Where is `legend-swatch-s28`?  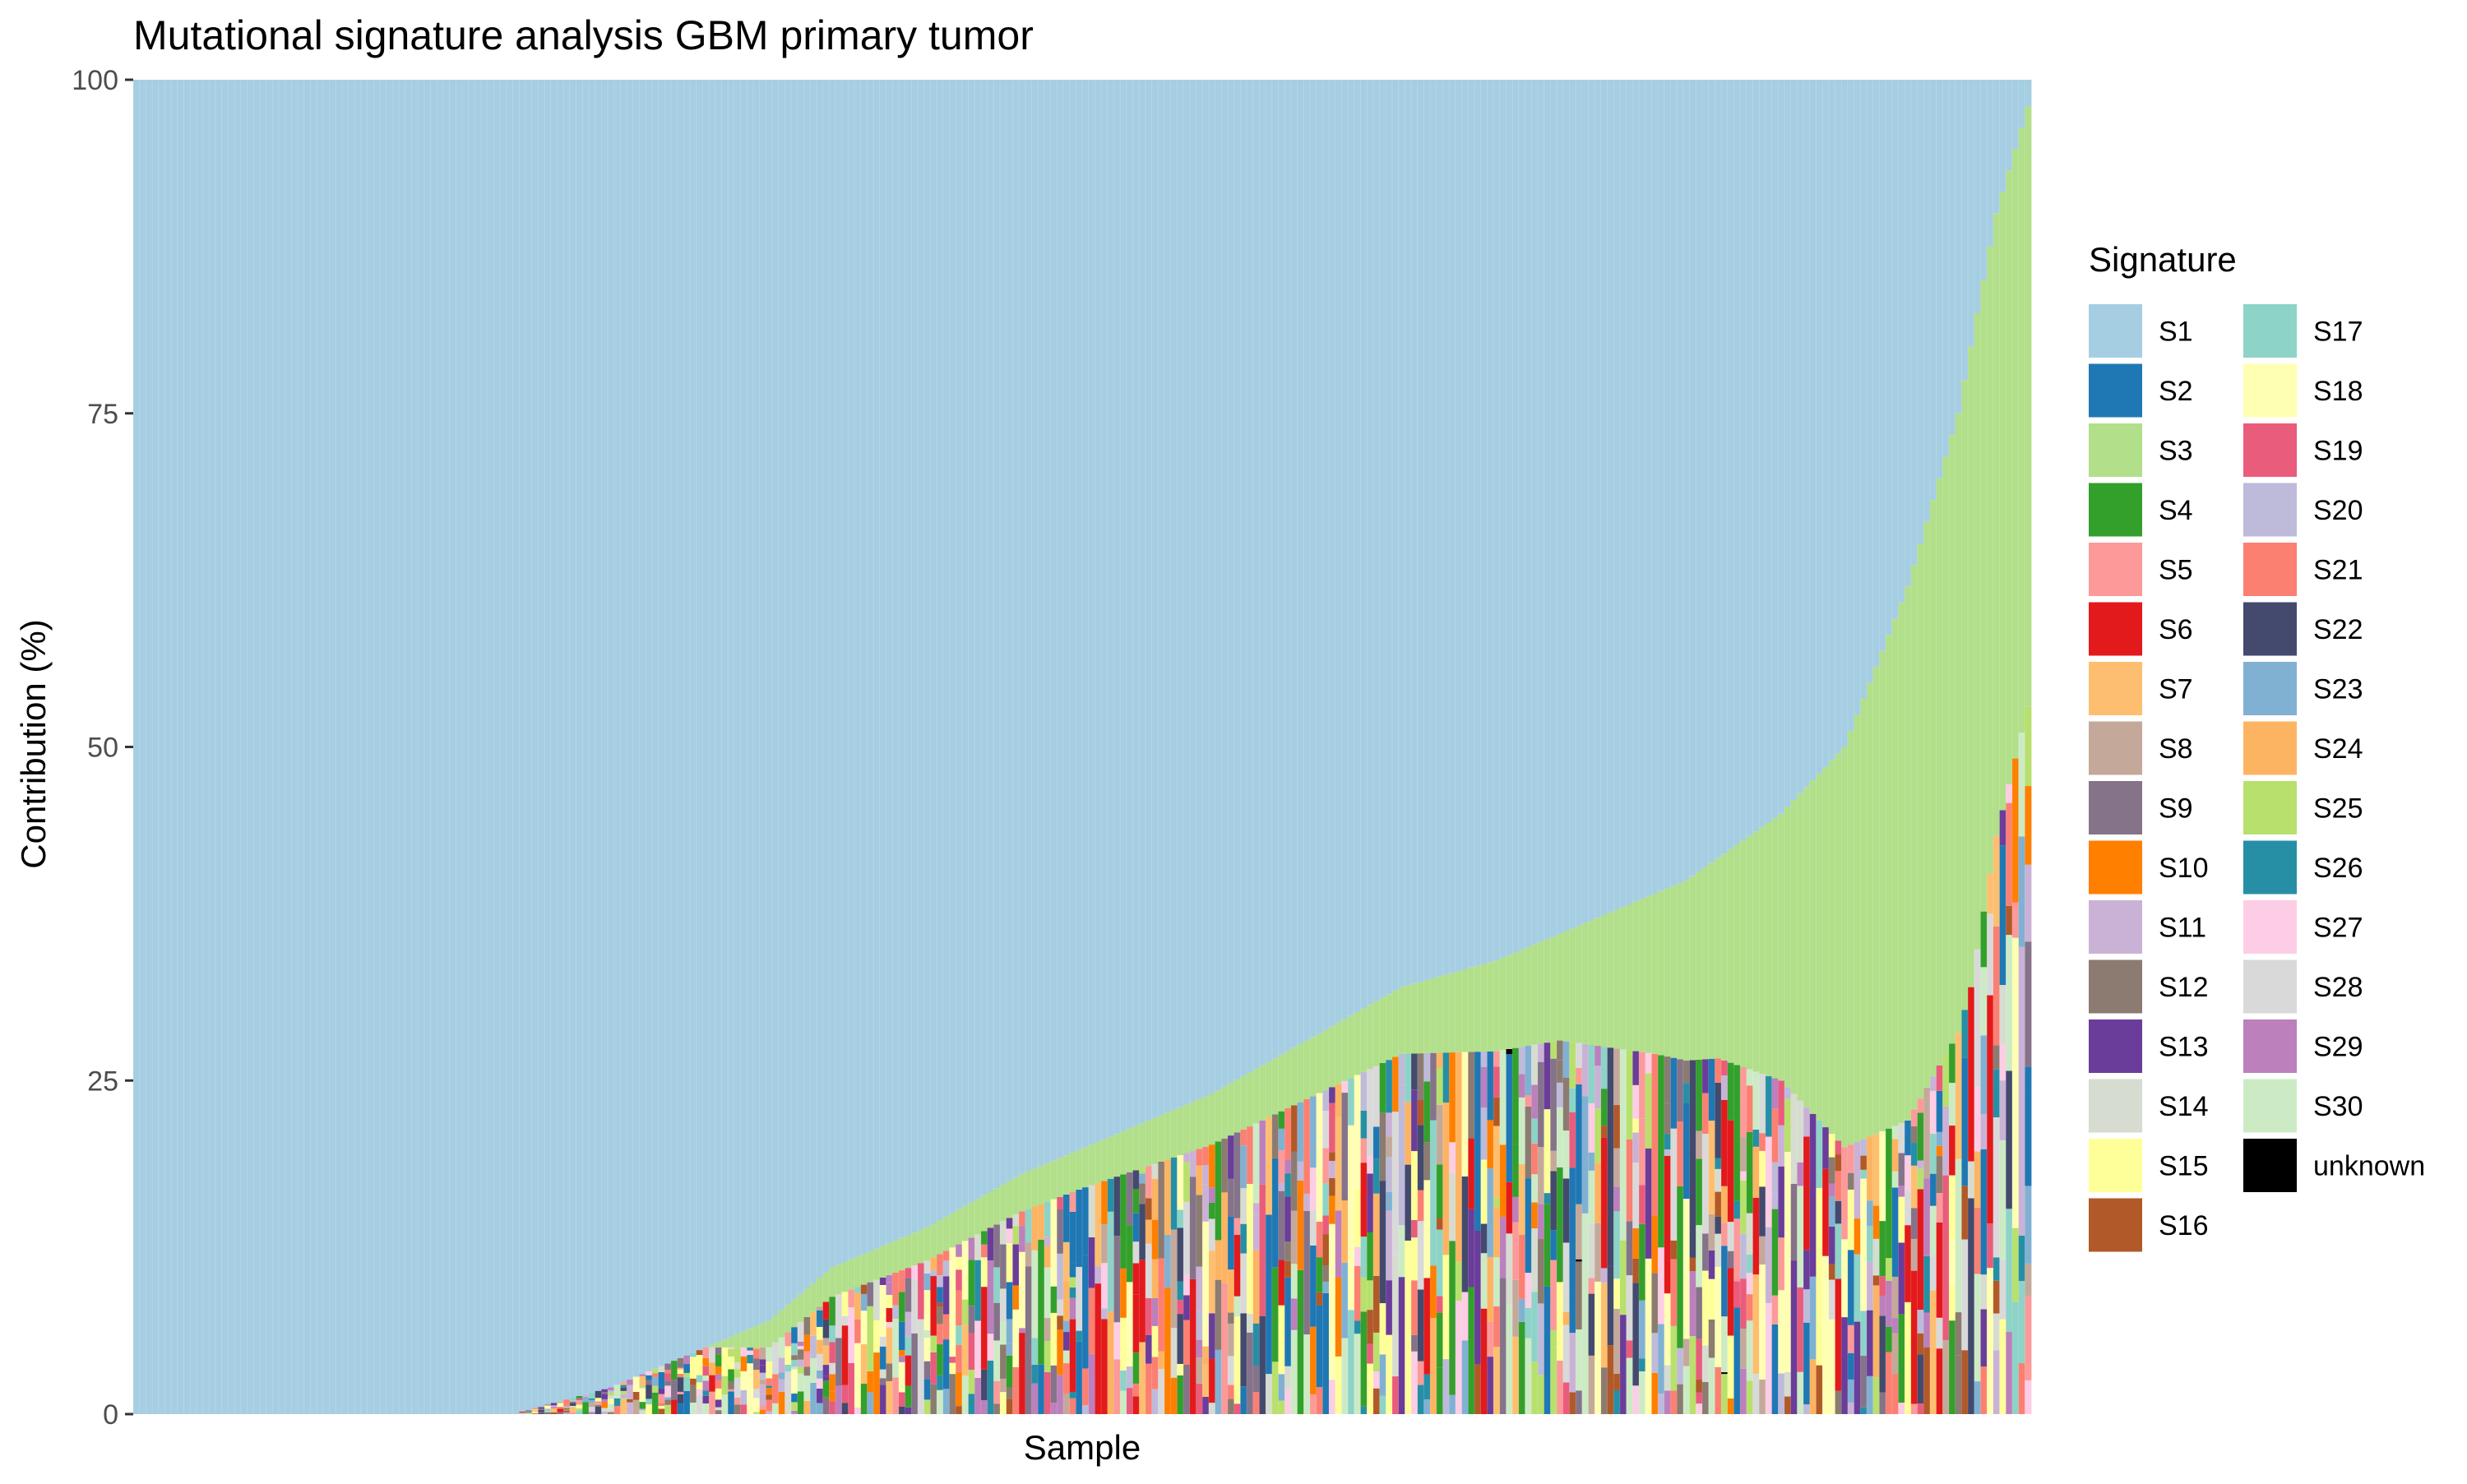 legend-swatch-s28 is located at coordinates (2270, 987).